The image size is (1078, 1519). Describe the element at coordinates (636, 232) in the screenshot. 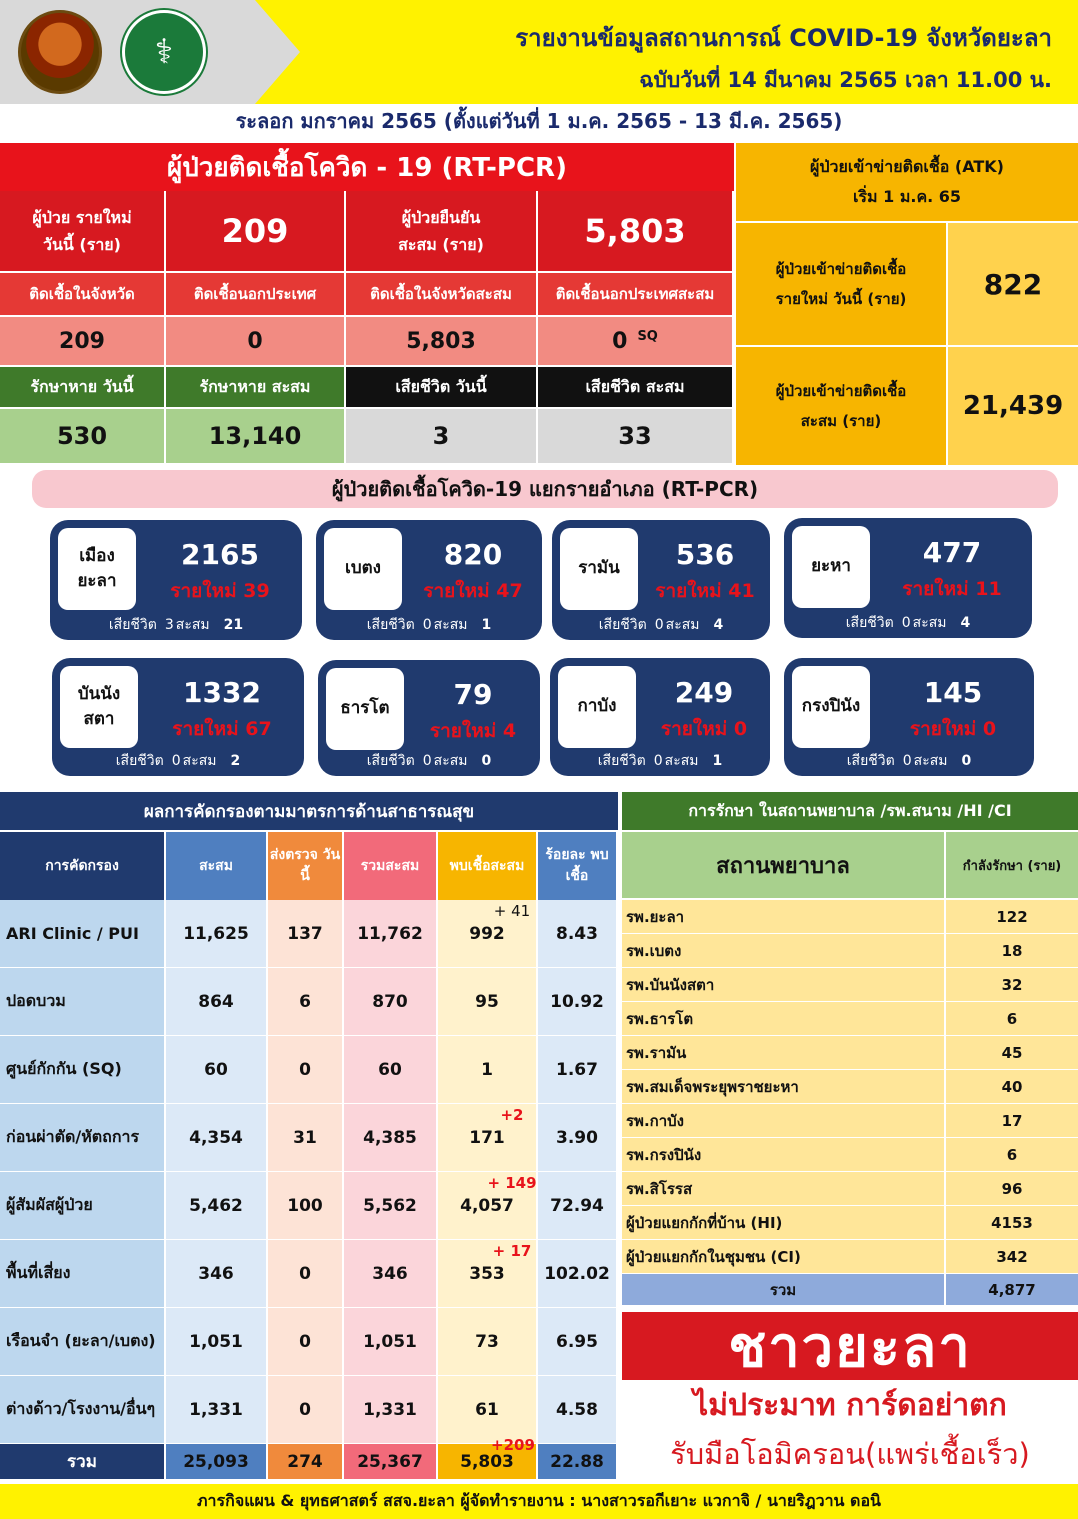

I see `cumulative-cases-value: 5,803` at that location.